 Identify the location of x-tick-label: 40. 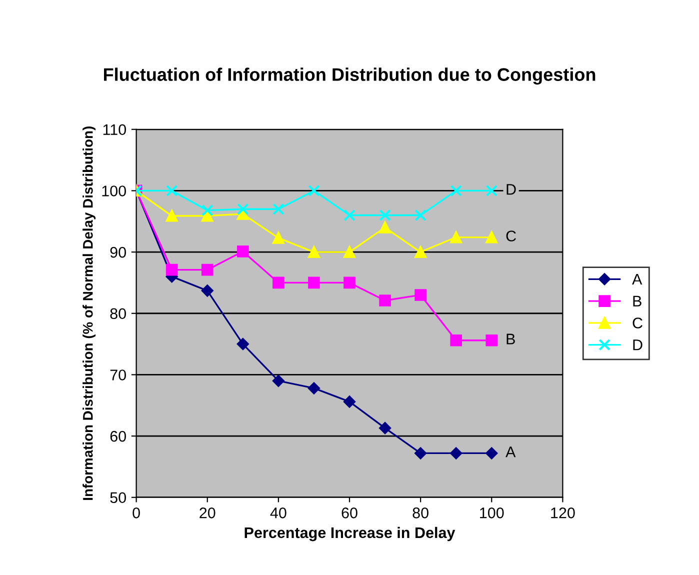
(278, 513).